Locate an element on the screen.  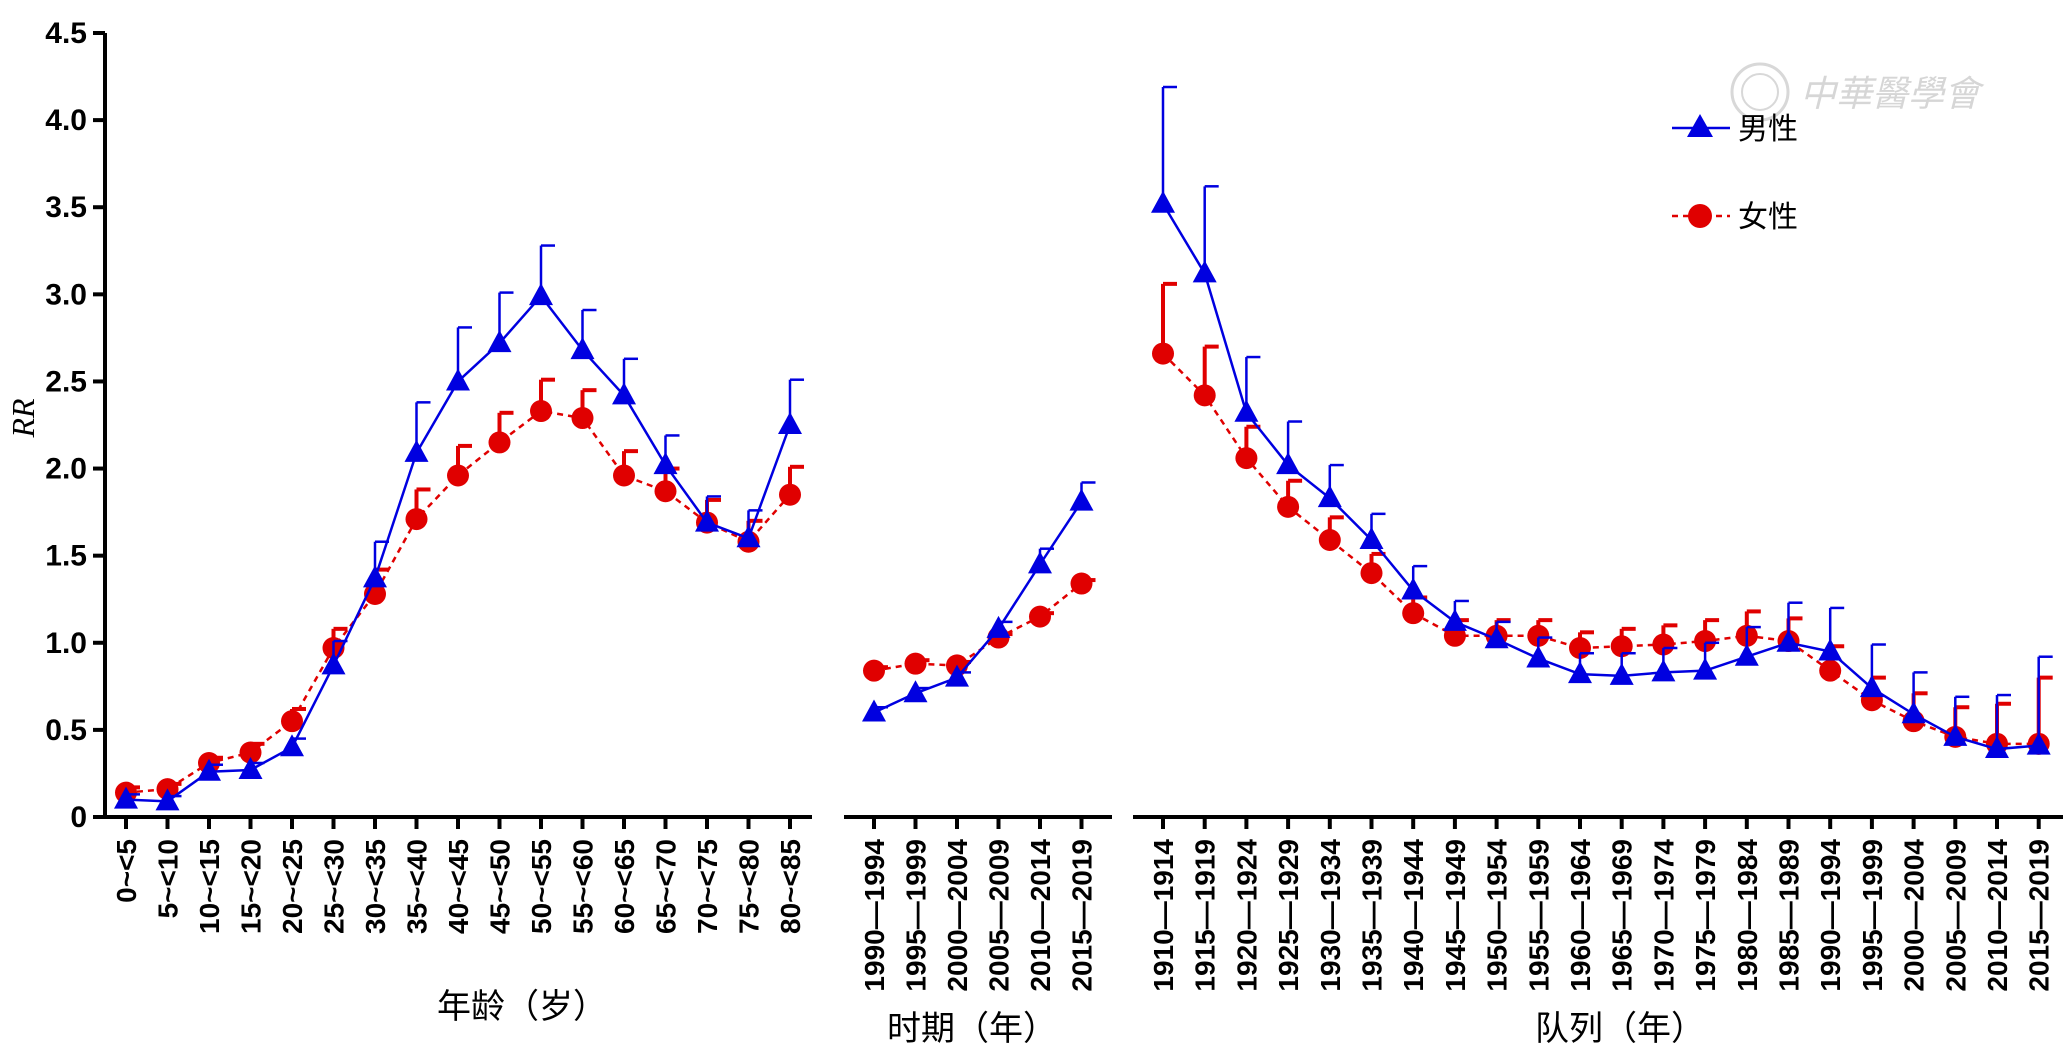
x-tick-label: 1965—1969 is located at coordinates (1622, 915).